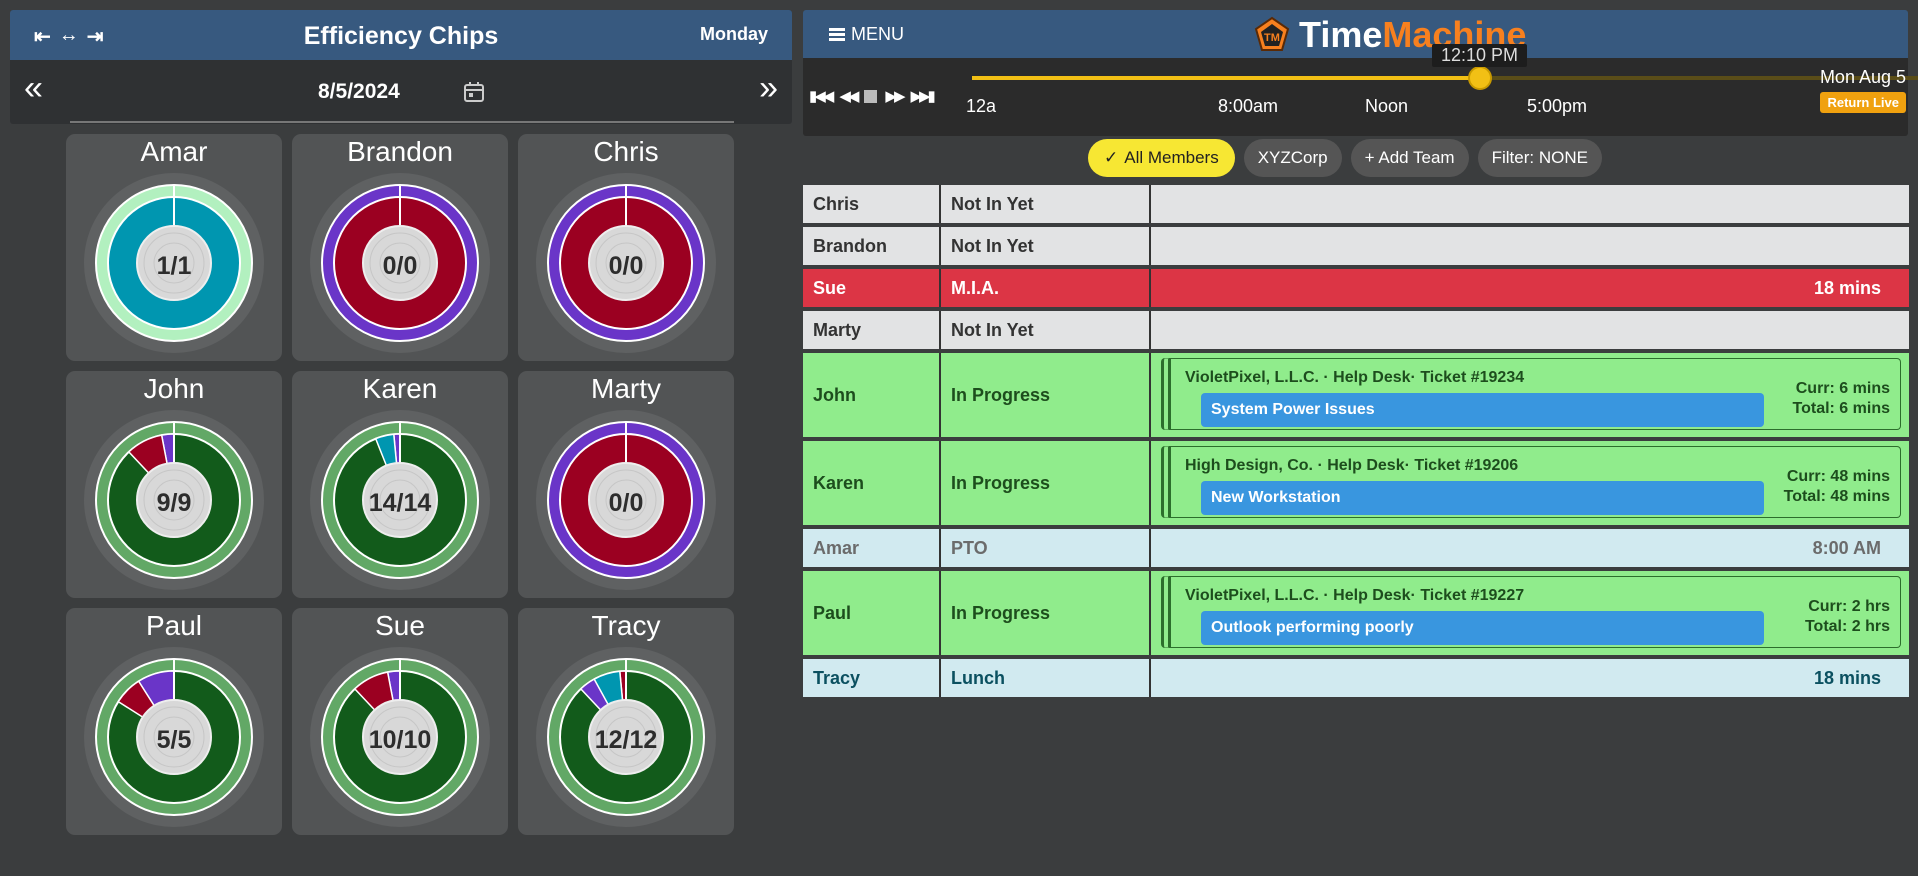  I want to click on efficiency-chip-amar: Amar 1/1, so click(174, 247).